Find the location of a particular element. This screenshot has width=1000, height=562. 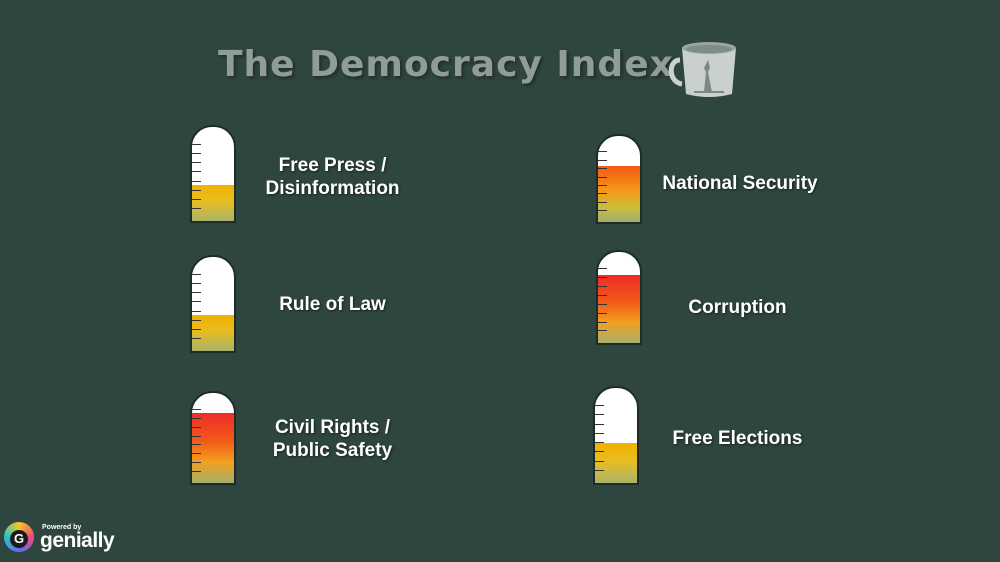

powered-by-text: Powered by is located at coordinates (62, 527).